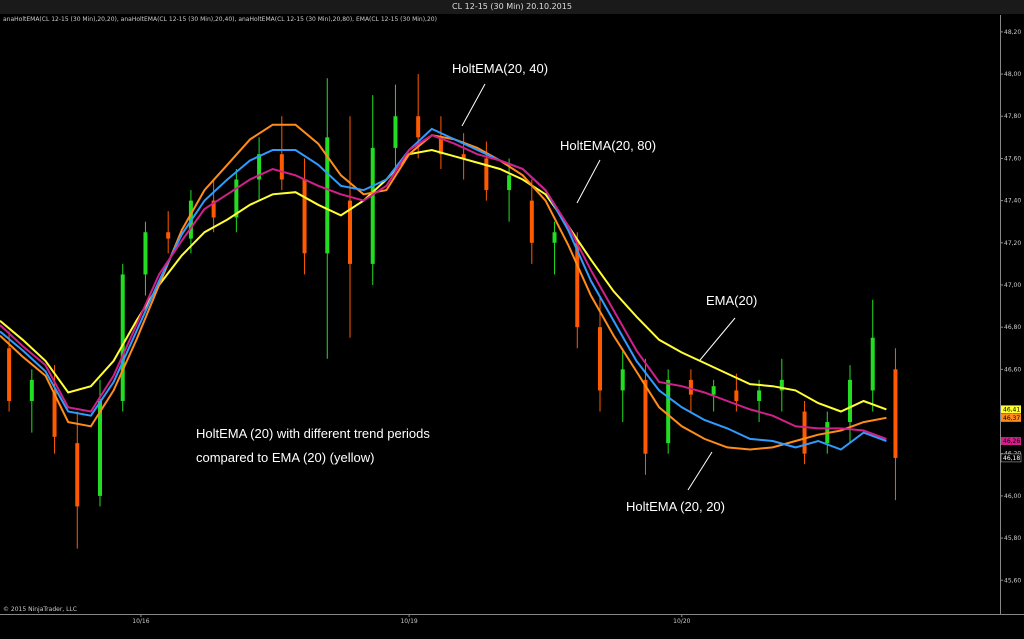 This screenshot has width=1024, height=639. I want to click on price-marker-label: 46,18, so click(1011, 458).